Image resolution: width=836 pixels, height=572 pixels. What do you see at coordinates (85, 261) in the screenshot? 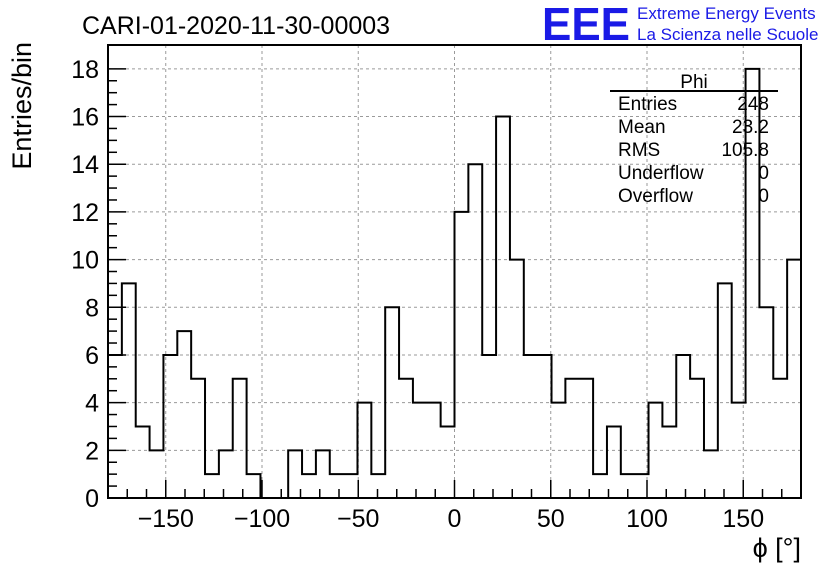
I see `y-tick-label: 10` at bounding box center [85, 261].